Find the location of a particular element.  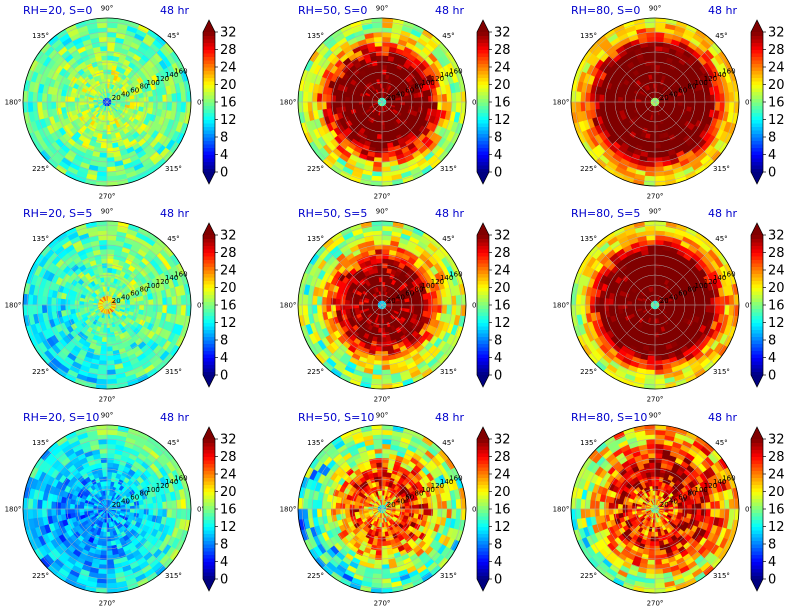

colorbar-tick-label: 8 is located at coordinates (224, 138).